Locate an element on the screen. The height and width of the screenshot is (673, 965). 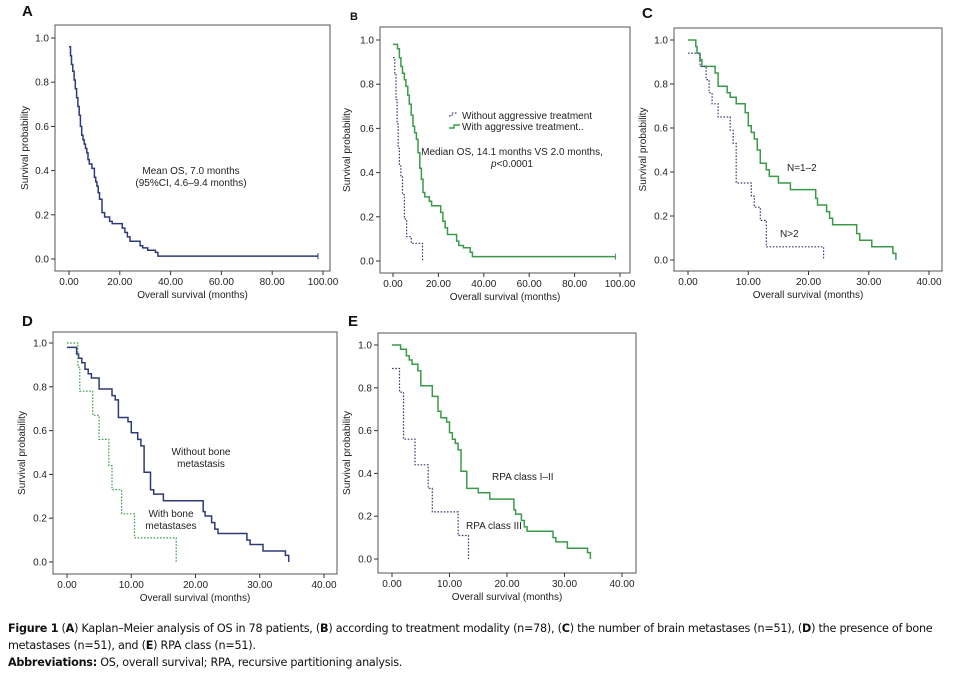
caption-text: according to treatment modality (n=78), is located at coordinates (445, 628).